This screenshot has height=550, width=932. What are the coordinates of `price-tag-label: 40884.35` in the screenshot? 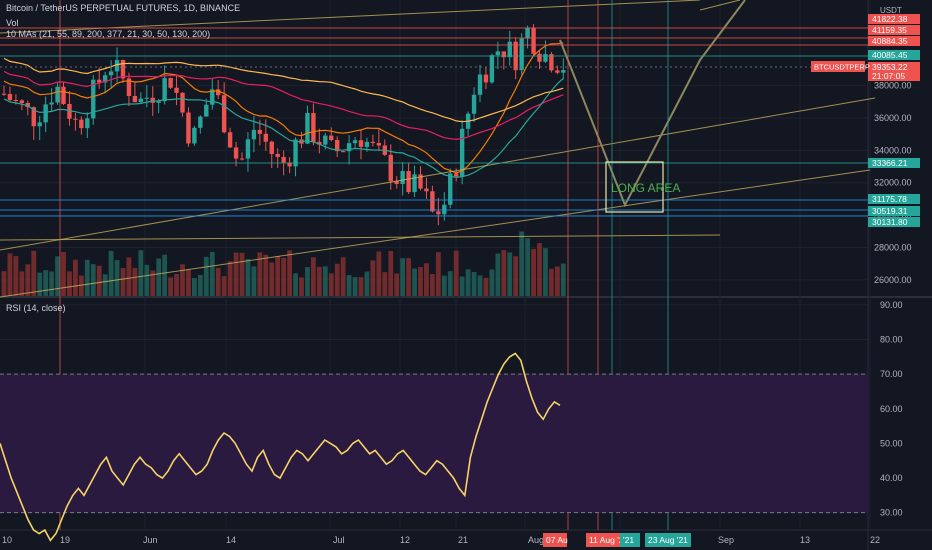 It's located at (890, 41).